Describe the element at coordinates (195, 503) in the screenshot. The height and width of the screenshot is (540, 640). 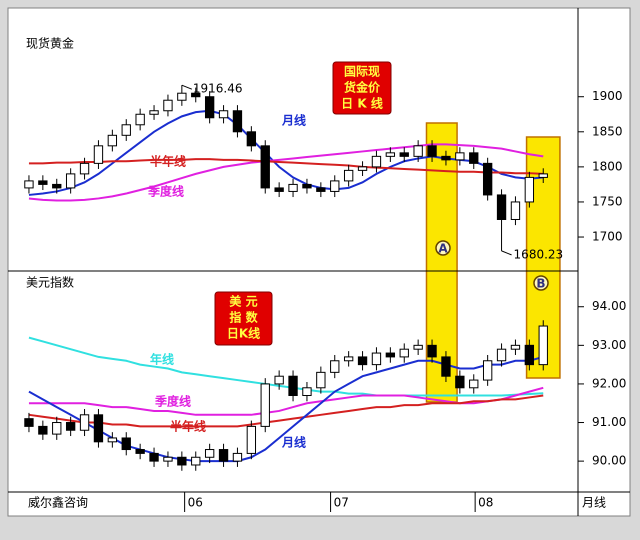
I see `x-tick-label: 06` at that location.